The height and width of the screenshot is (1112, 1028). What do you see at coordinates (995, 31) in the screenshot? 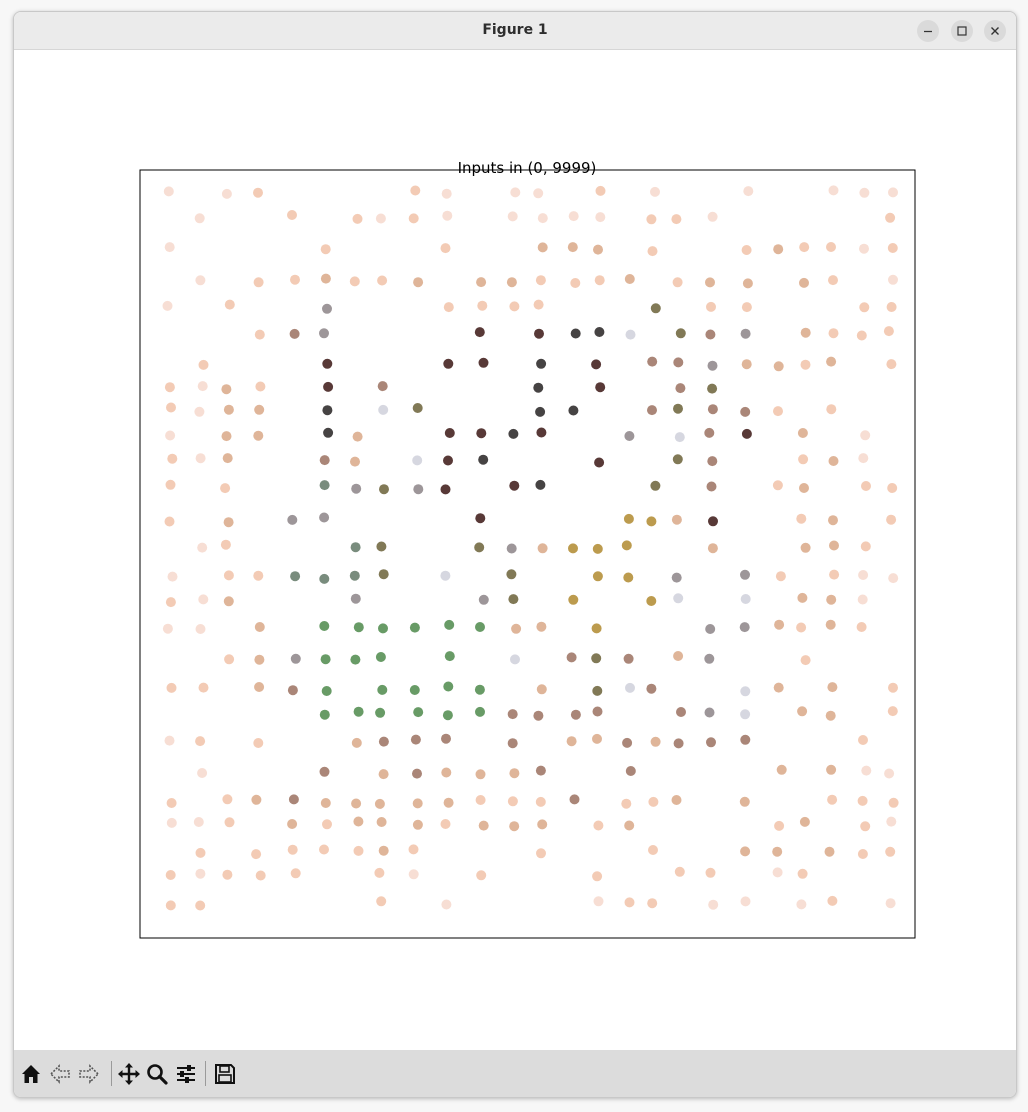
I see `close-button` at bounding box center [995, 31].